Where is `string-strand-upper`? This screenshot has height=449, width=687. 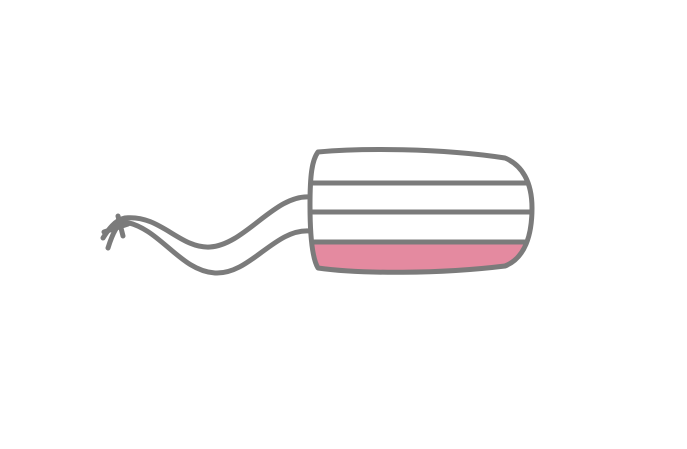
string-strand-upper is located at coordinates (206, 222).